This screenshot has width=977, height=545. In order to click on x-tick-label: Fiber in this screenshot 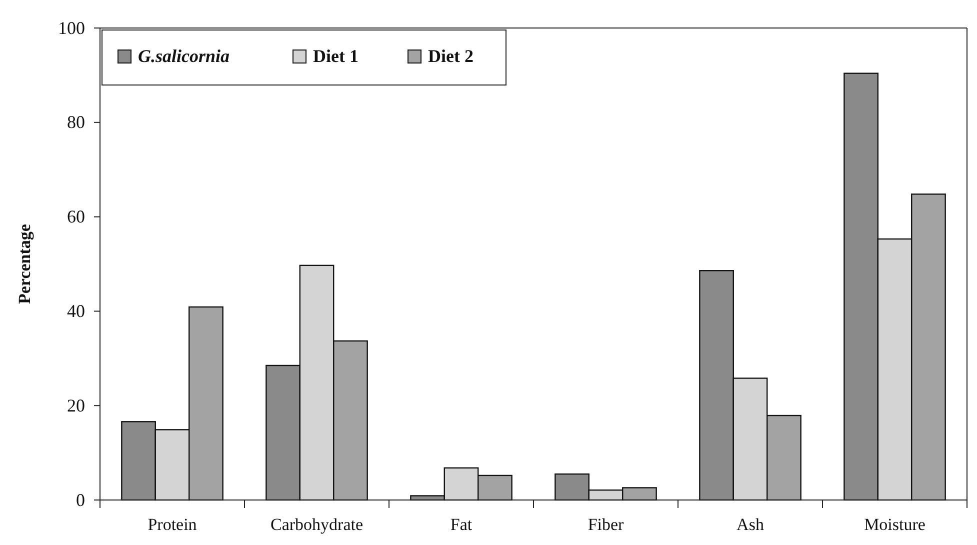, I will do `click(606, 524)`.